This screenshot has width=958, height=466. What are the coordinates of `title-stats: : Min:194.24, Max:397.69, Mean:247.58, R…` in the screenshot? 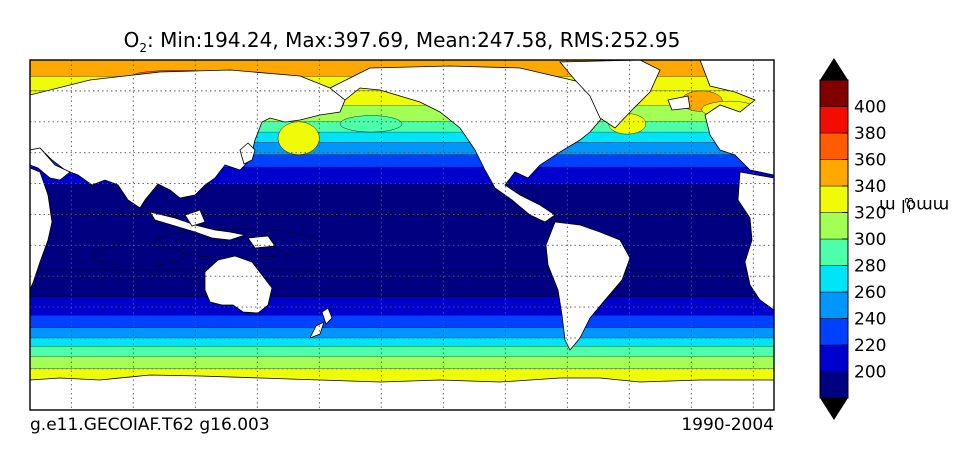 It's located at (414, 40).